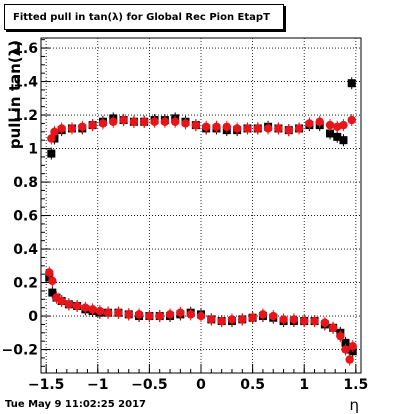 The height and width of the screenshot is (414, 400). What do you see at coordinates (75, 404) in the screenshot?
I see `timestamp-footer: Tue May 9 11:02:25 2017` at bounding box center [75, 404].